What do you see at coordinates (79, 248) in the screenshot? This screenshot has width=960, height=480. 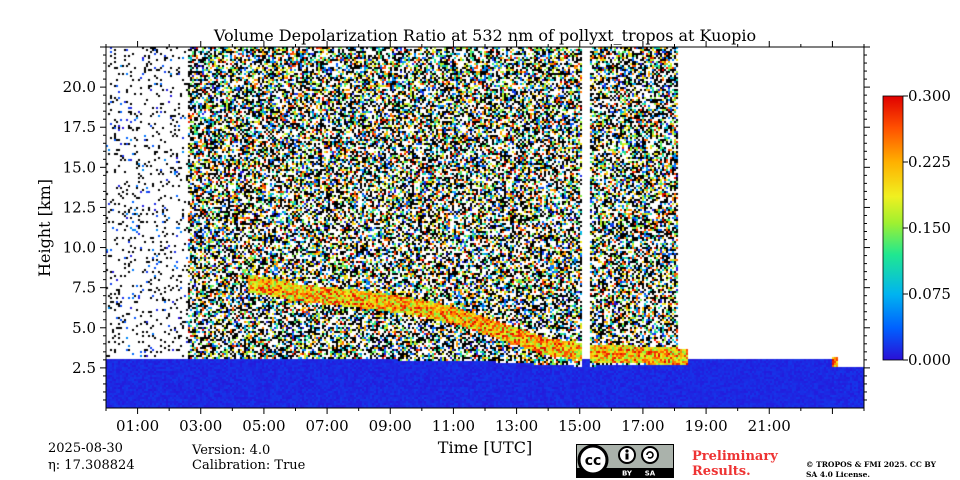 I see `y-tick-label: 10.0` at bounding box center [79, 248].